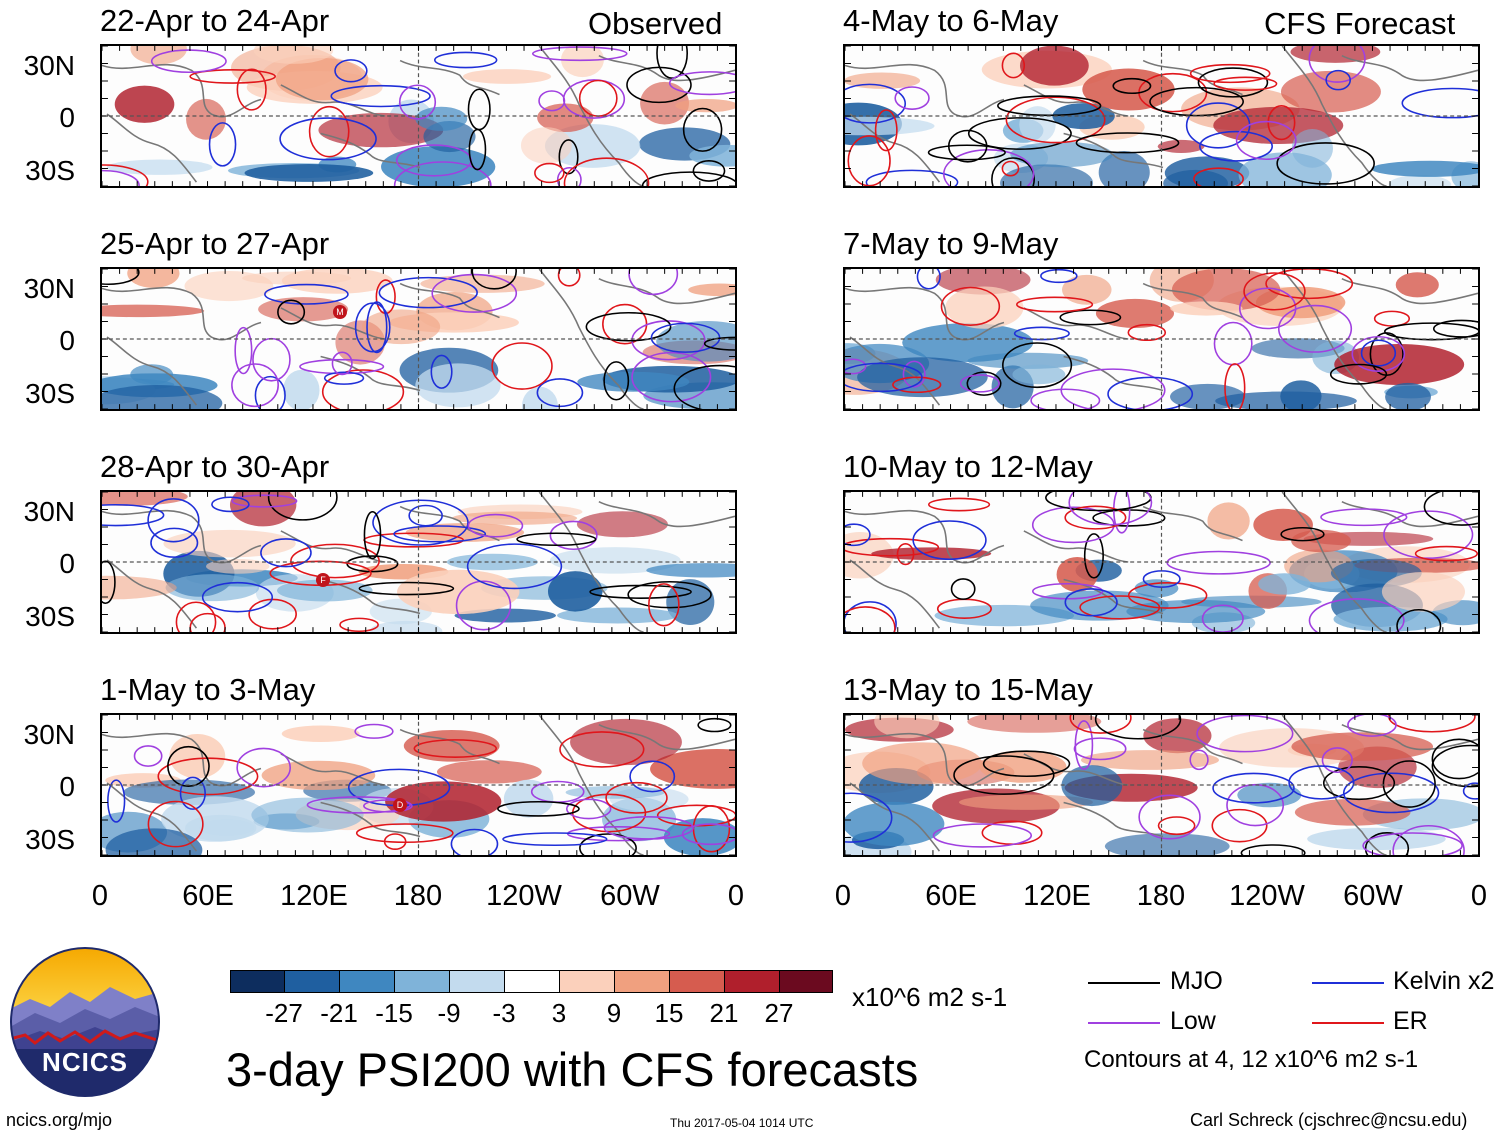 The width and height of the screenshot is (1510, 1137). What do you see at coordinates (323, 580) in the screenshot?
I see `storm-marker-f: F` at bounding box center [323, 580].